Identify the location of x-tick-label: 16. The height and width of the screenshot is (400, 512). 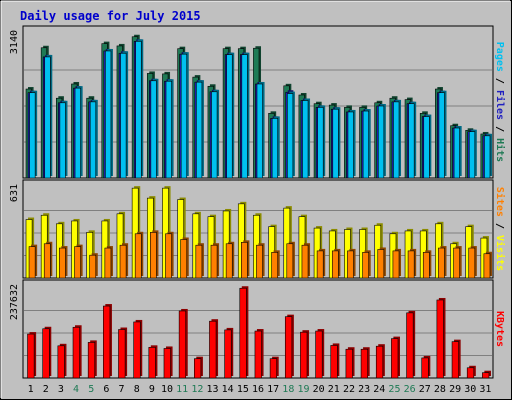
(258, 389).